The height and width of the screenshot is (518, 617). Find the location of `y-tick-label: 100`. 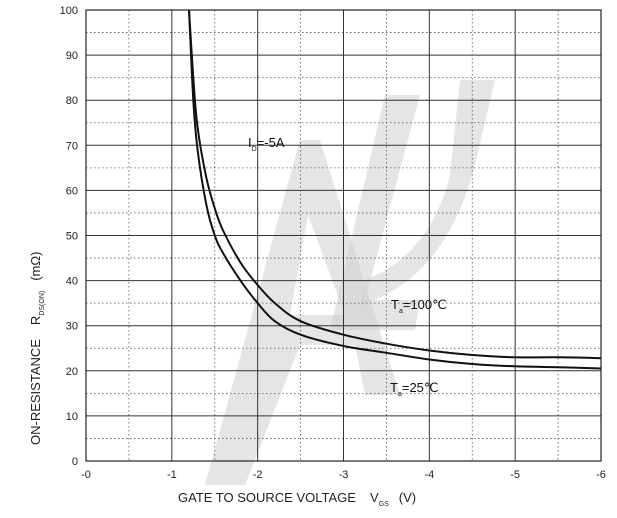

y-tick-label: 100 is located at coordinates (69, 11).